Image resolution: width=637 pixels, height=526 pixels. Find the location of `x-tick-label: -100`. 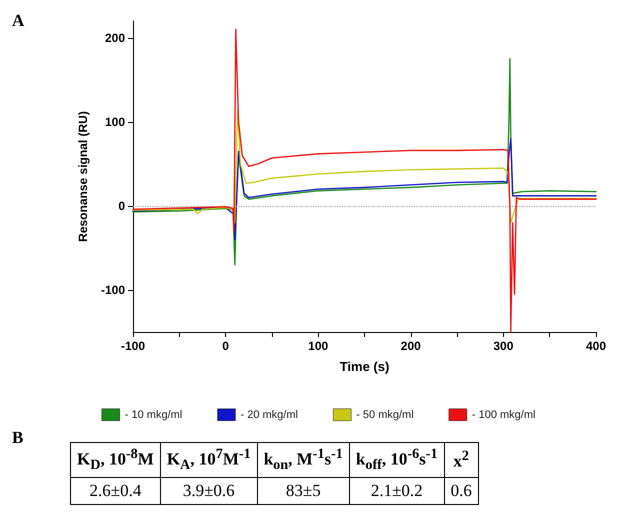

x-tick-label: -100 is located at coordinates (133, 346).